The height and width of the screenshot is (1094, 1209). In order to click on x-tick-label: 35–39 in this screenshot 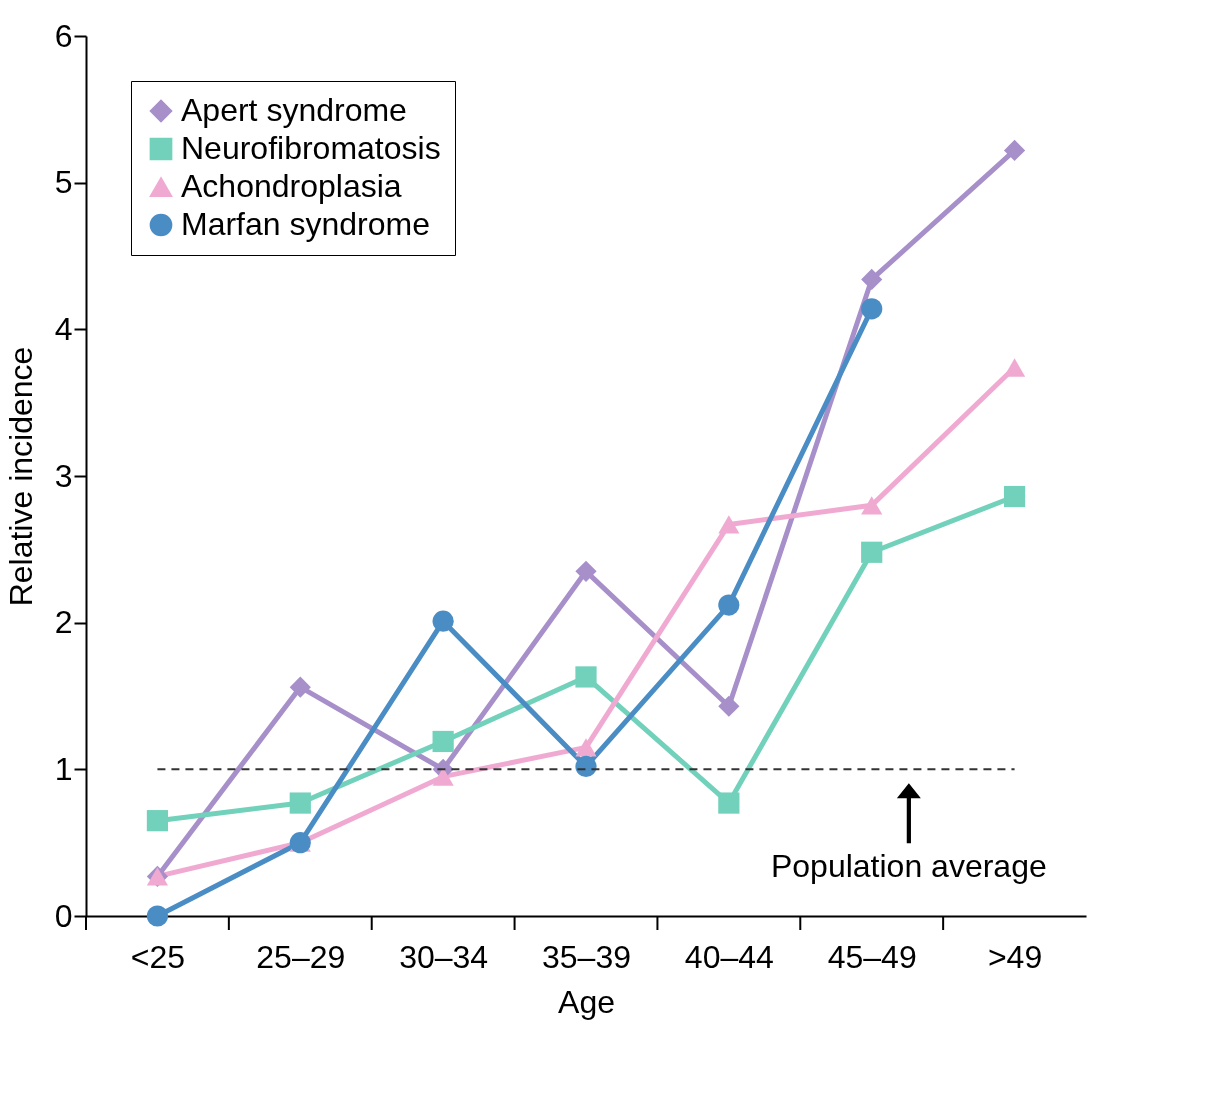, I will do `click(586, 956)`.